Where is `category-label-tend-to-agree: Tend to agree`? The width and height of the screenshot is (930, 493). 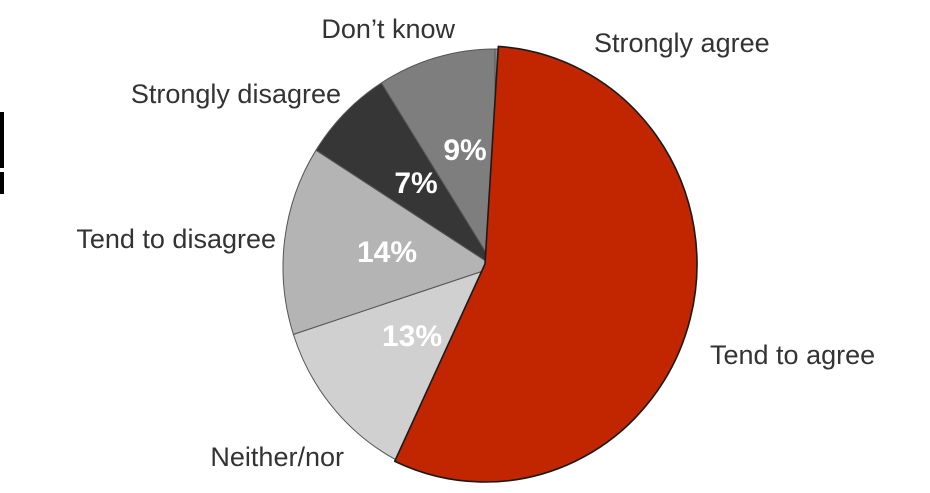
category-label-tend-to-agree: Tend to agree is located at coordinates (792, 355).